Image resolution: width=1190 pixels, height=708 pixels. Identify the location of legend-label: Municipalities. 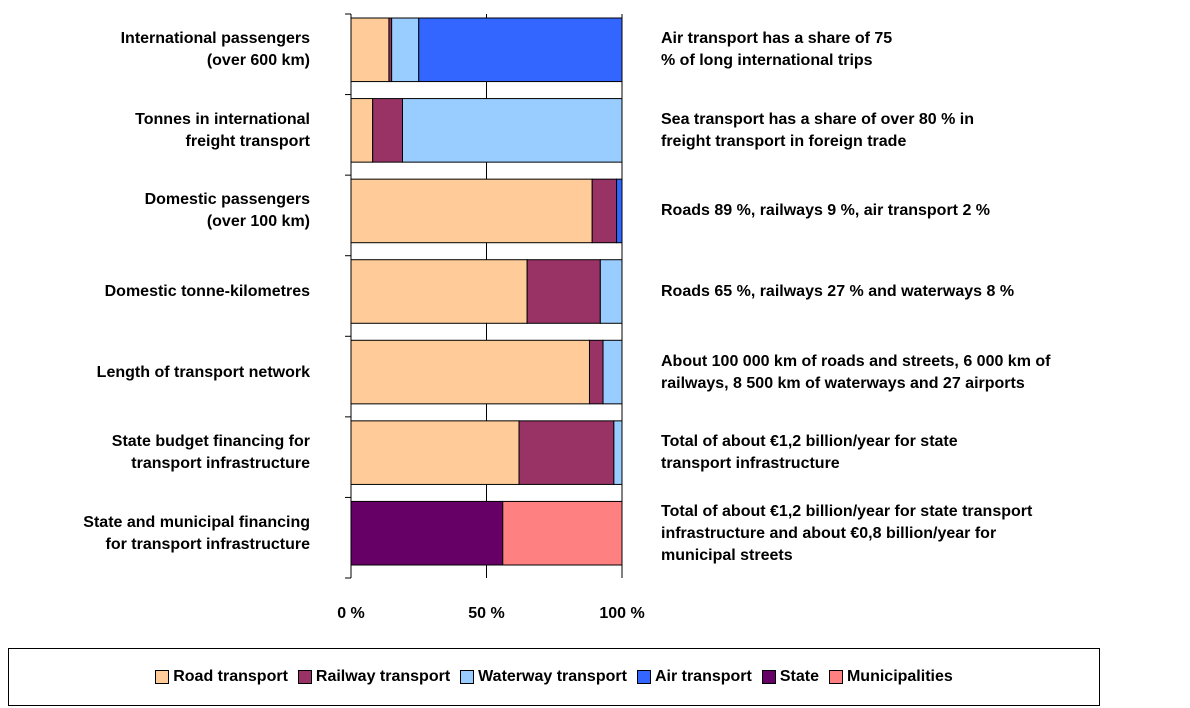
(899, 676).